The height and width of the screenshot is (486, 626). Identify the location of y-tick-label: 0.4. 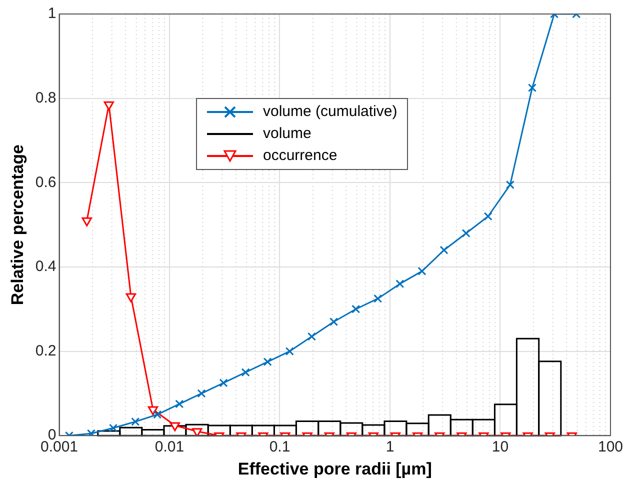
(45, 267).